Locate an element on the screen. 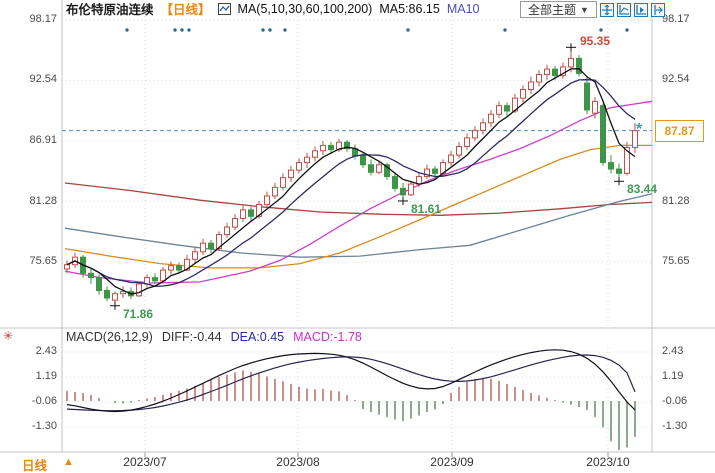 This screenshot has height=473, width=715. date-axis-label: 2023/07 is located at coordinates (145, 462).